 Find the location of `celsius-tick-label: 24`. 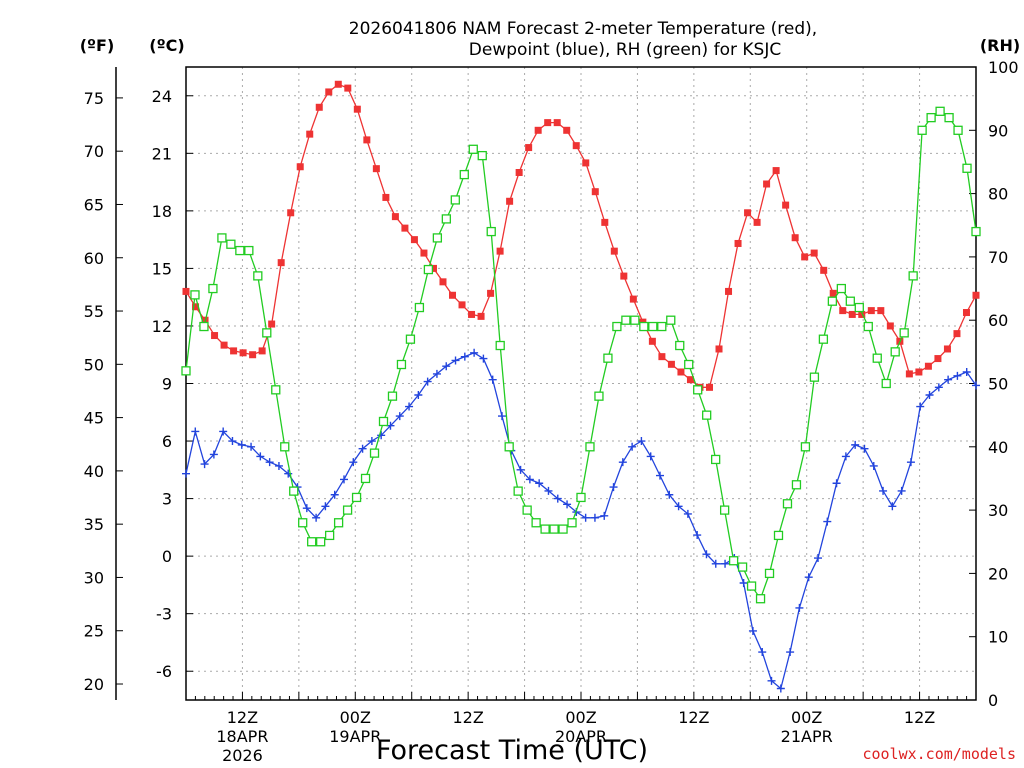

celsius-tick-label: 24 is located at coordinates (162, 96).